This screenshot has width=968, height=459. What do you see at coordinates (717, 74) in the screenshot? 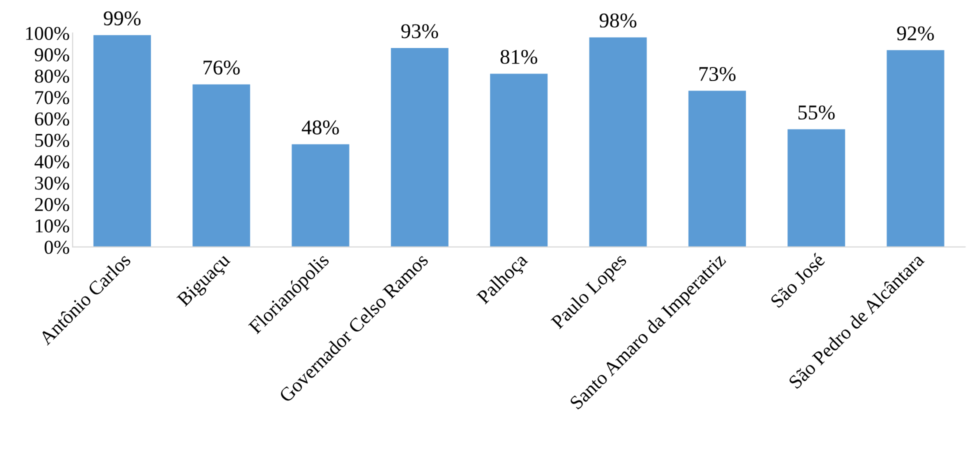
I see `data-label: 73%` at bounding box center [717, 74].